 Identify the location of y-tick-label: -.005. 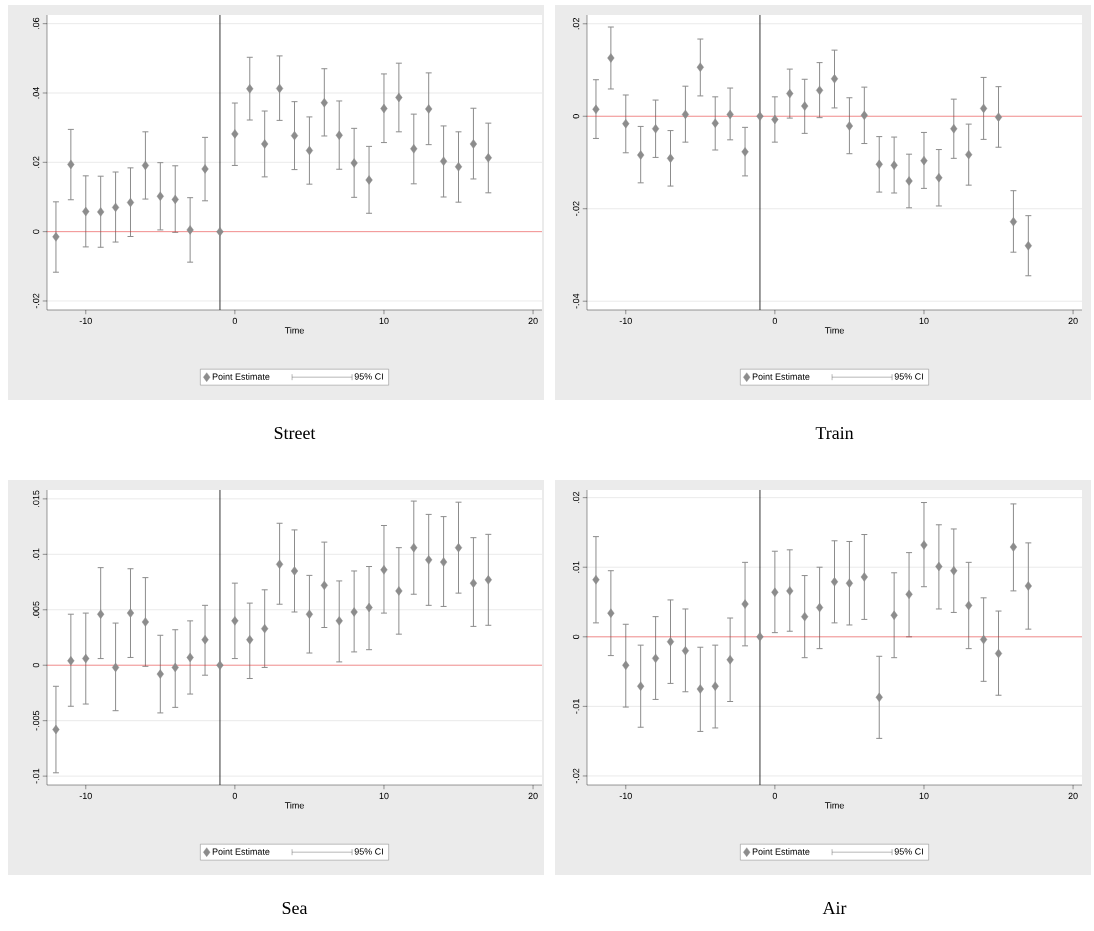
(36, 720).